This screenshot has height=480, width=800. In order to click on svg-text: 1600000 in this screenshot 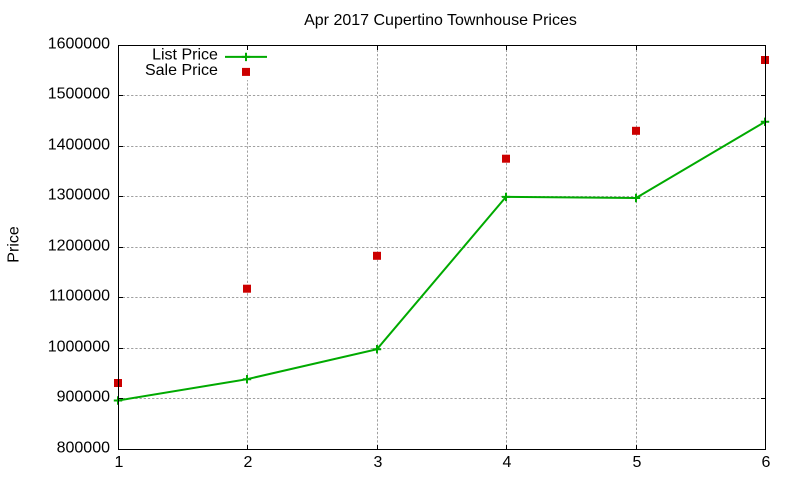, I will do `click(79, 44)`.